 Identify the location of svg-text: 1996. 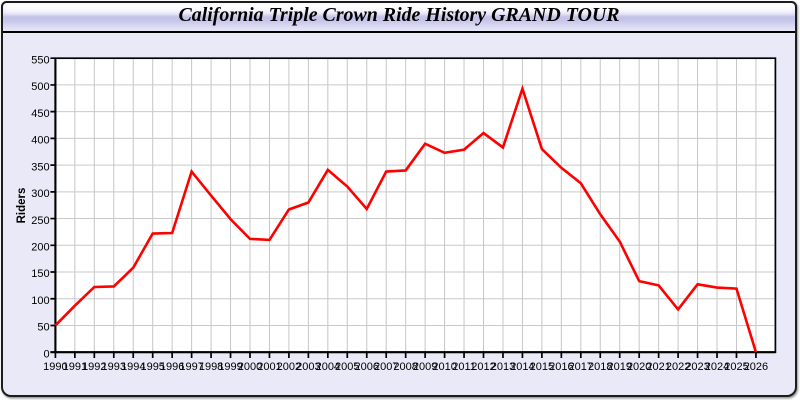
(172, 367).